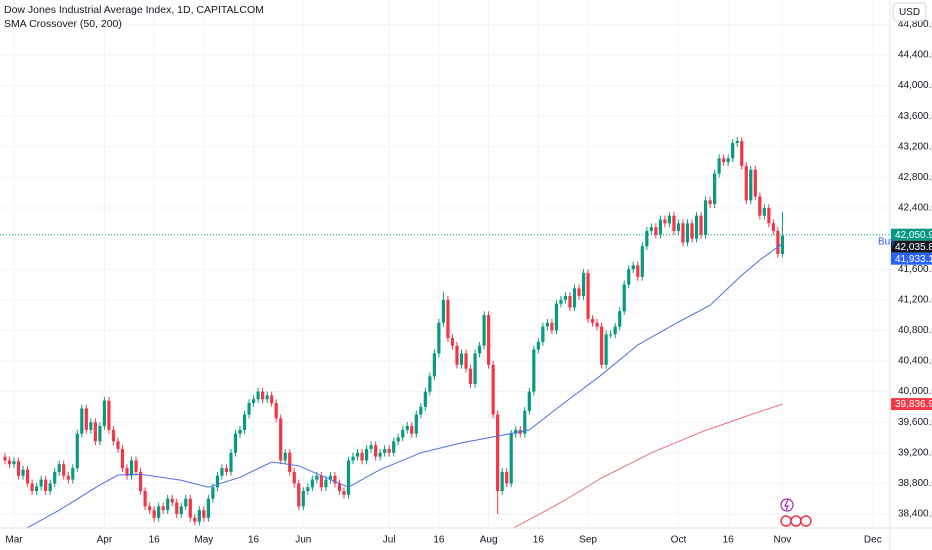  Describe the element at coordinates (915, 85) in the screenshot. I see `y-tick-label: 44,000.0` at that location.